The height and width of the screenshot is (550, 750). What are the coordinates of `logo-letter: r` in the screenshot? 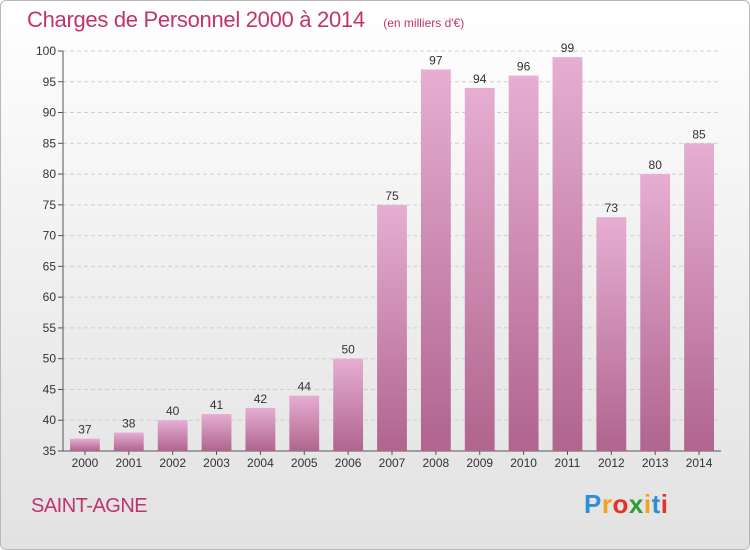 It's located at (607, 504).